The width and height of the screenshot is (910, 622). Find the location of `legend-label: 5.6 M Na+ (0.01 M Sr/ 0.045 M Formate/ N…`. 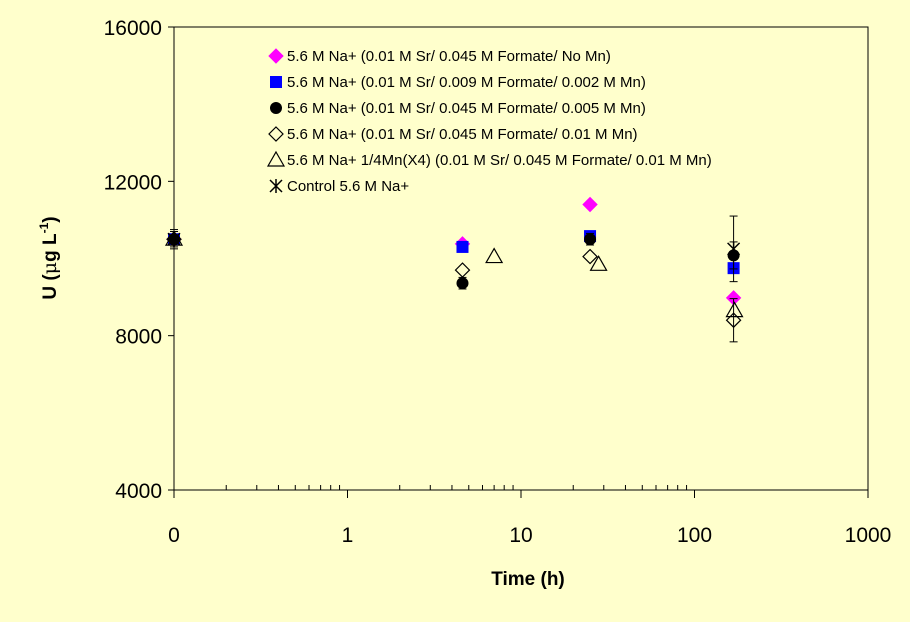

legend-label: 5.6 M Na+ (0.01 M Sr/ 0.045 M Formate/ N… is located at coordinates (449, 56).